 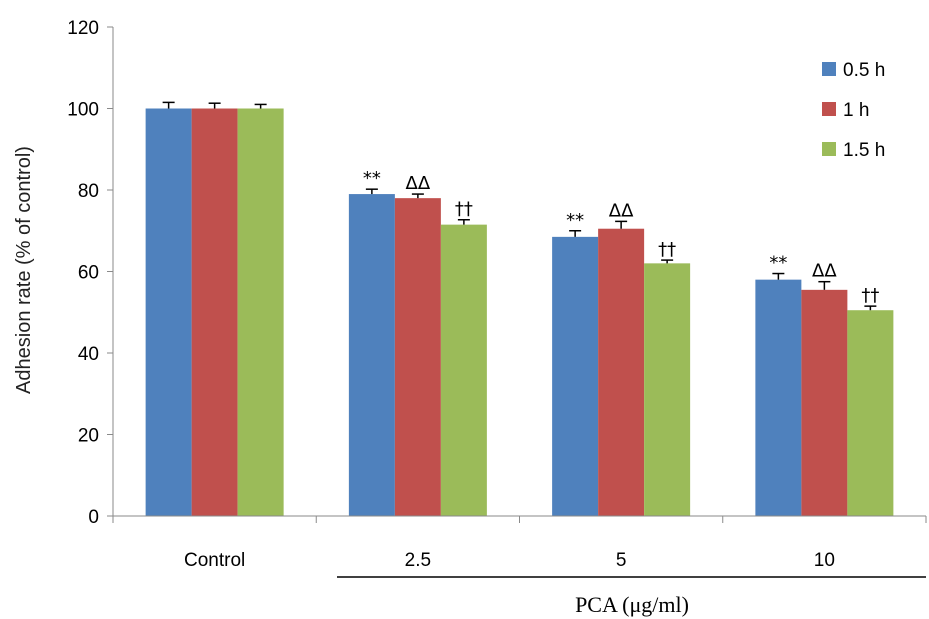 I want to click on legend-label: 1 h, so click(x=856, y=110).